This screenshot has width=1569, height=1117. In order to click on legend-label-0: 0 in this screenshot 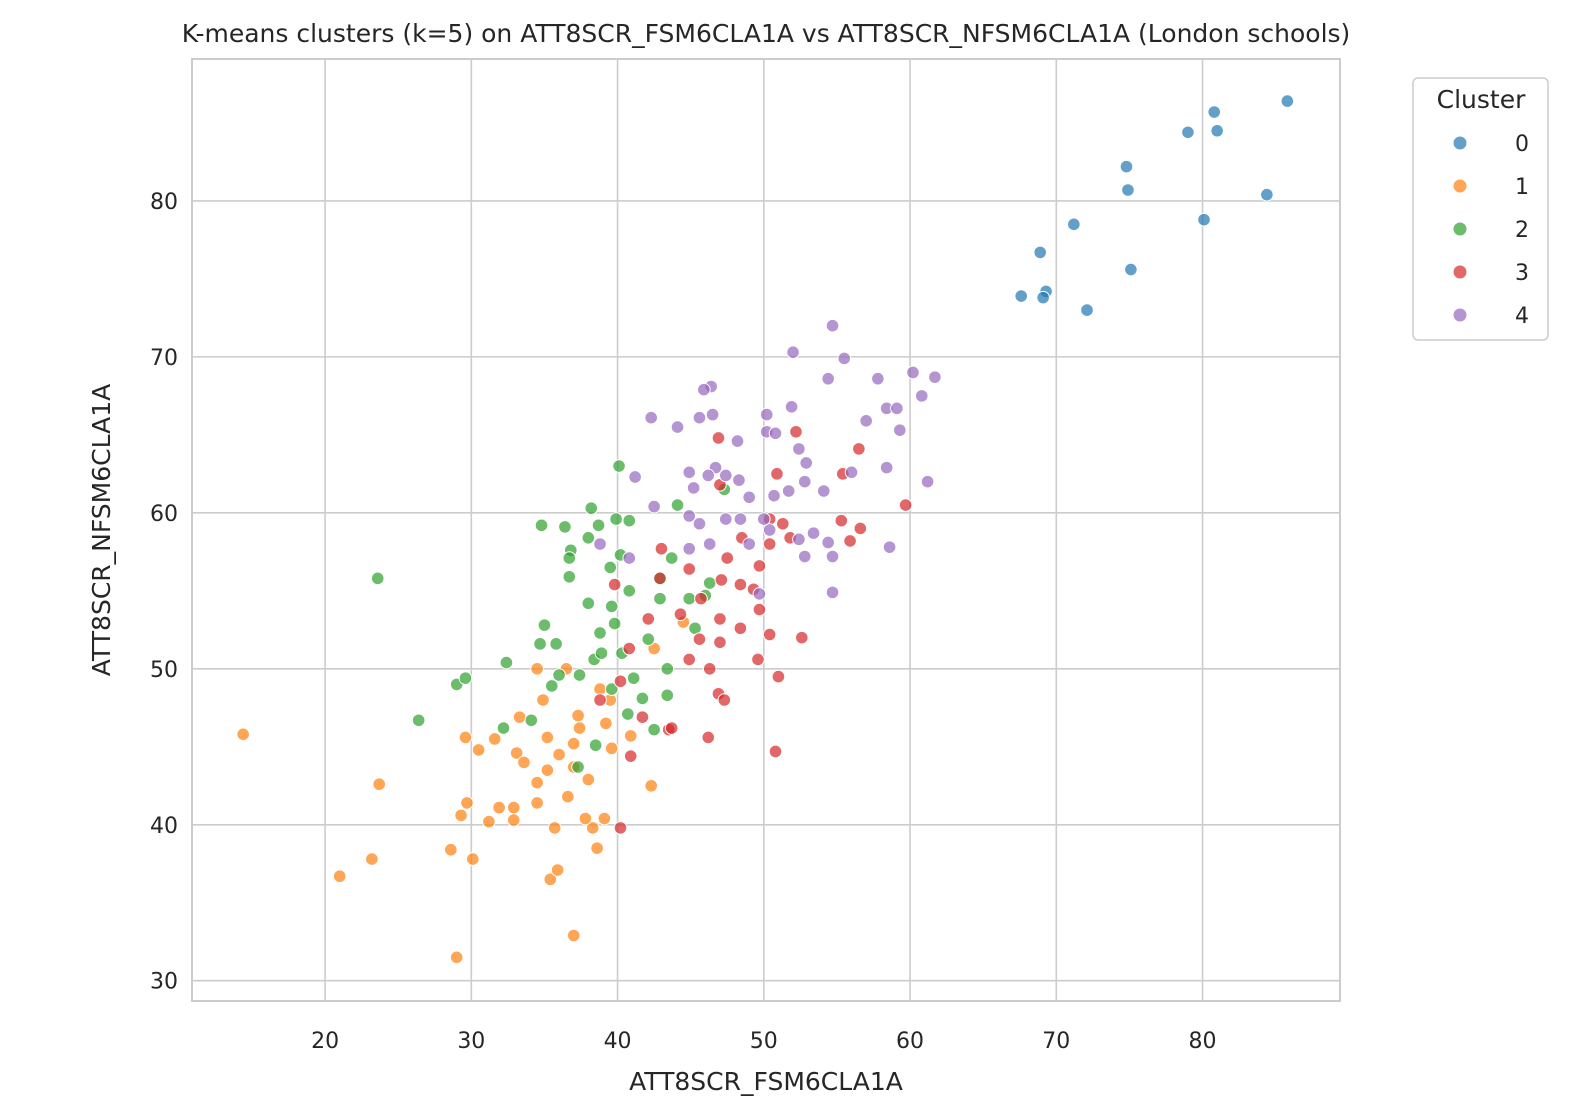, I will do `click(1522, 144)`.